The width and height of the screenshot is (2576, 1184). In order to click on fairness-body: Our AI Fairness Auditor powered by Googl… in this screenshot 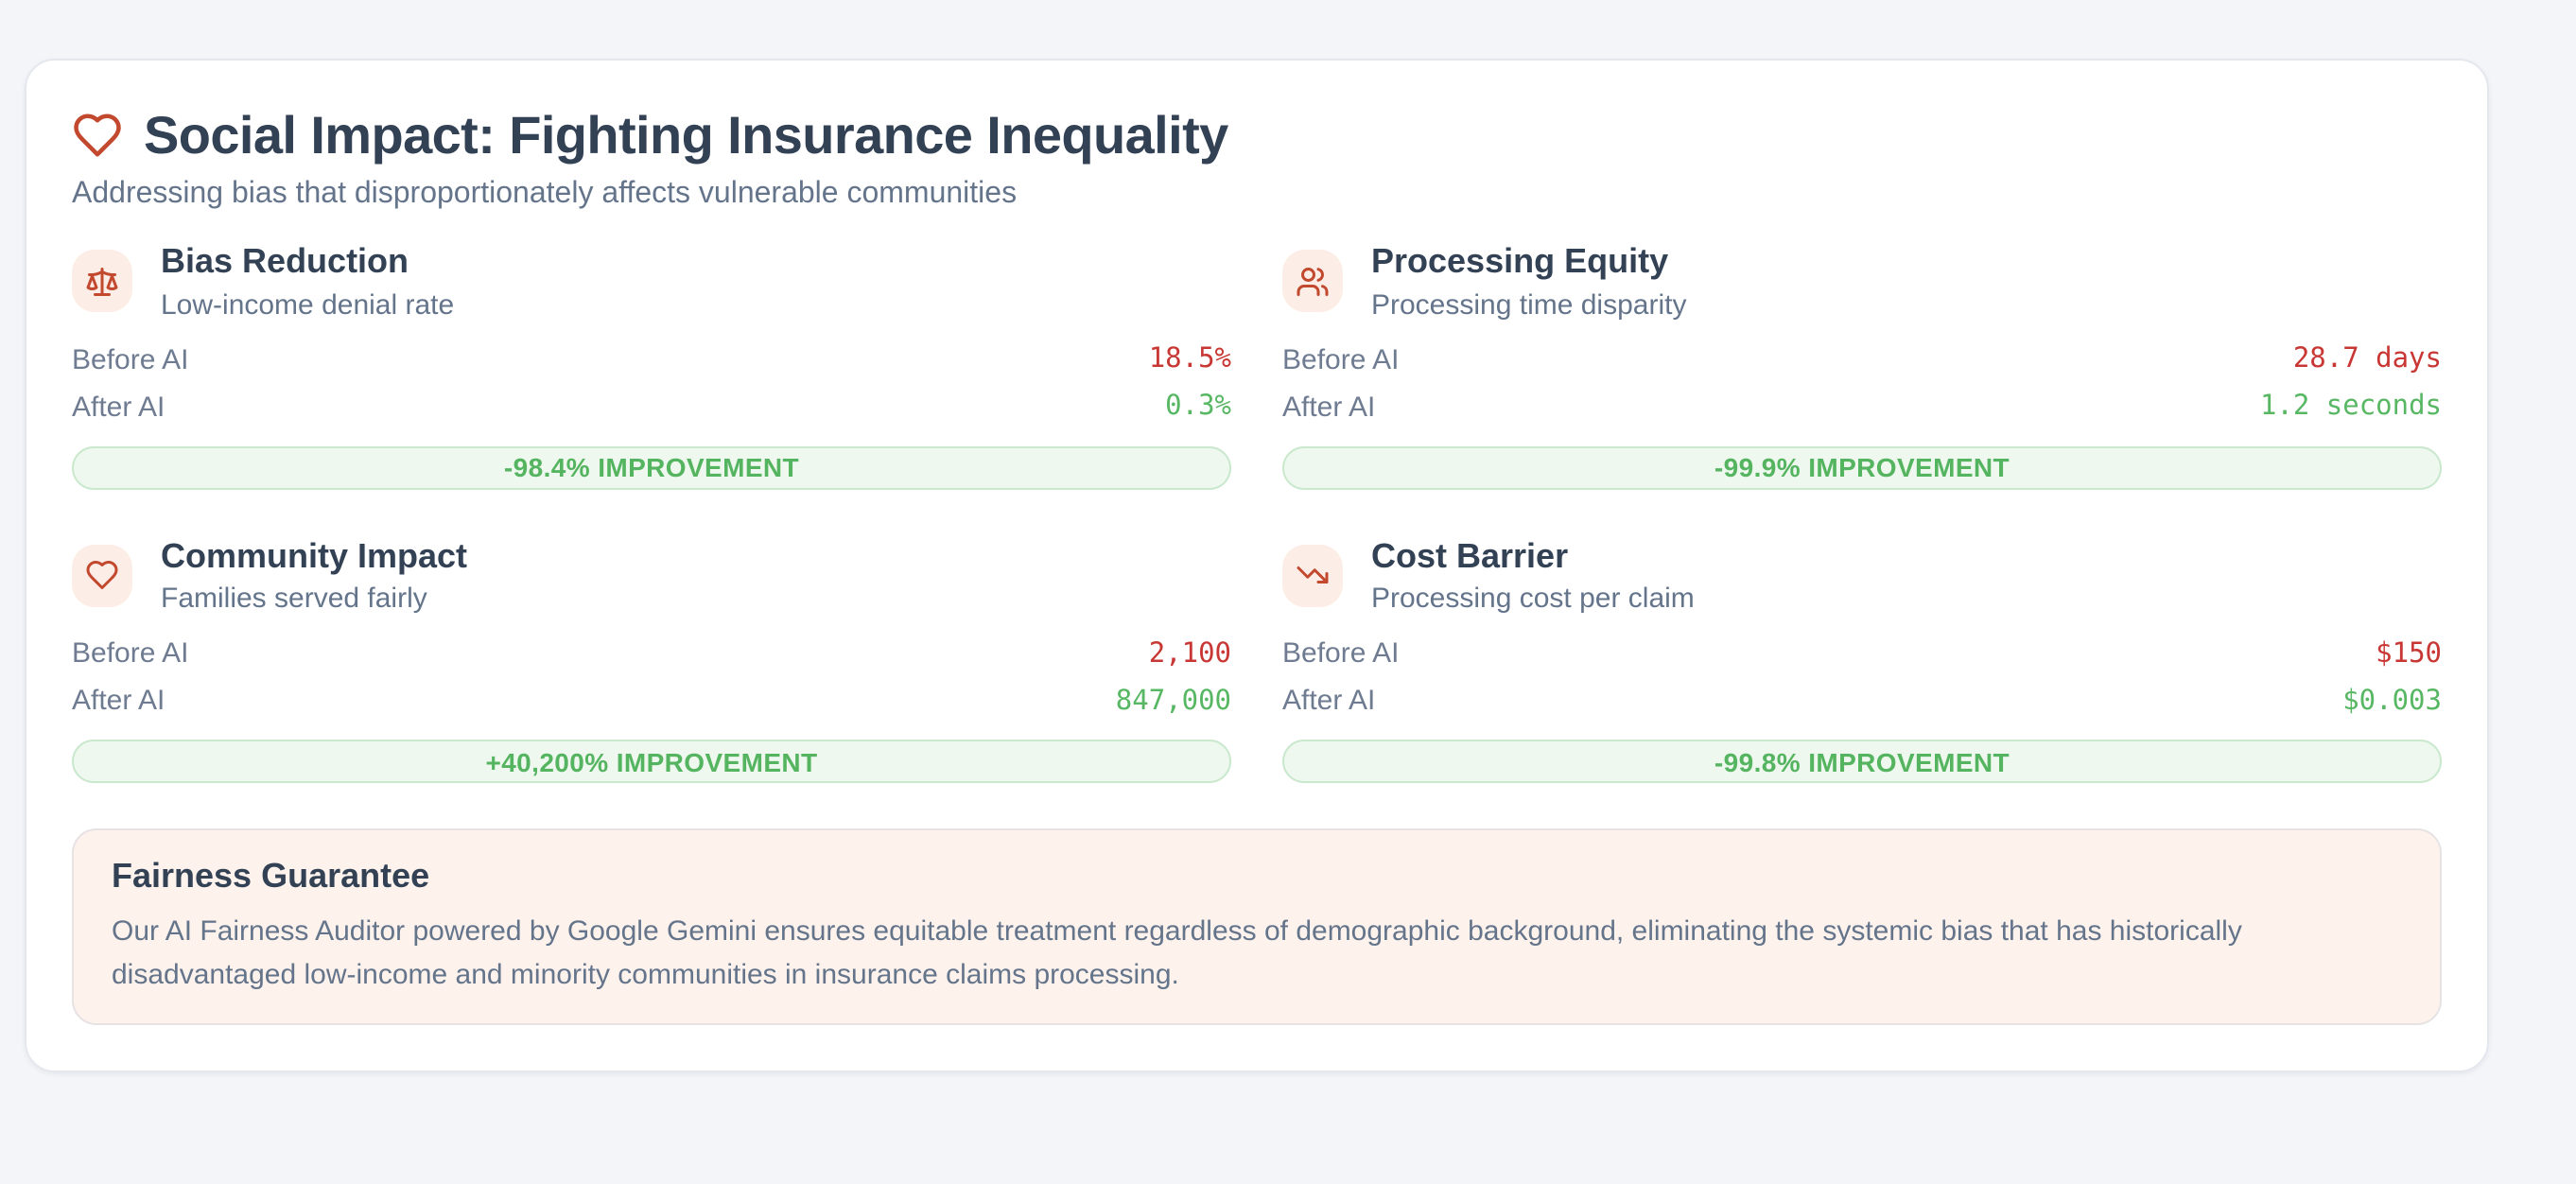, I will do `click(1177, 953)`.